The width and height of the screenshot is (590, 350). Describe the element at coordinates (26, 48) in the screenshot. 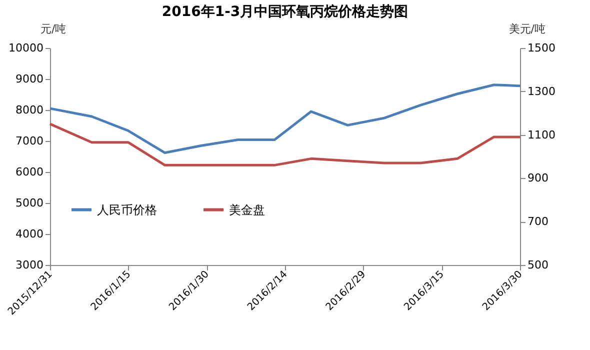

I see `y-tick-label: 10000` at that location.